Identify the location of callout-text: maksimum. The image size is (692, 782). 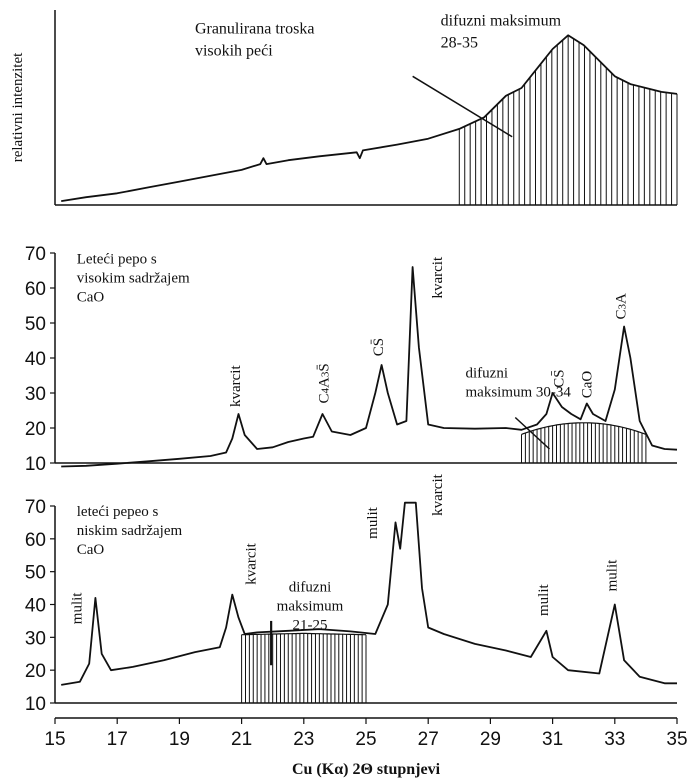
(310, 606).